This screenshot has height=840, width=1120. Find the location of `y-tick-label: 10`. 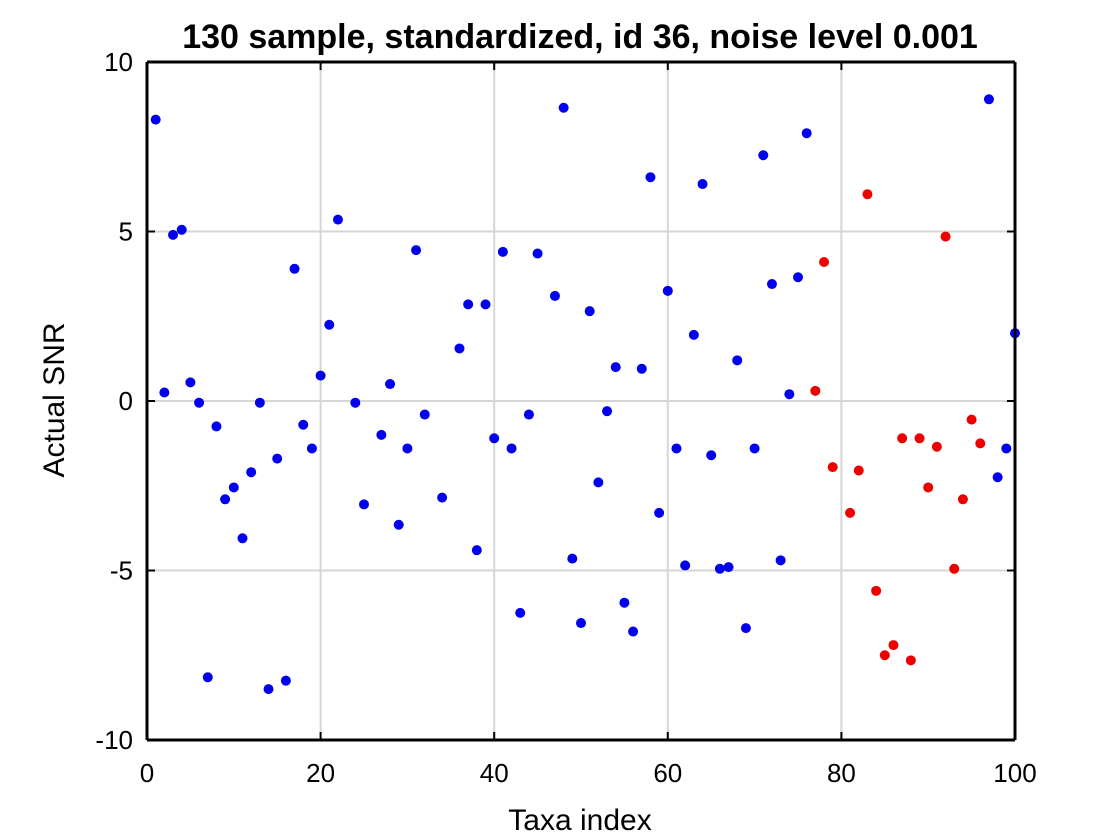

y-tick-label: 10 is located at coordinates (118, 62).